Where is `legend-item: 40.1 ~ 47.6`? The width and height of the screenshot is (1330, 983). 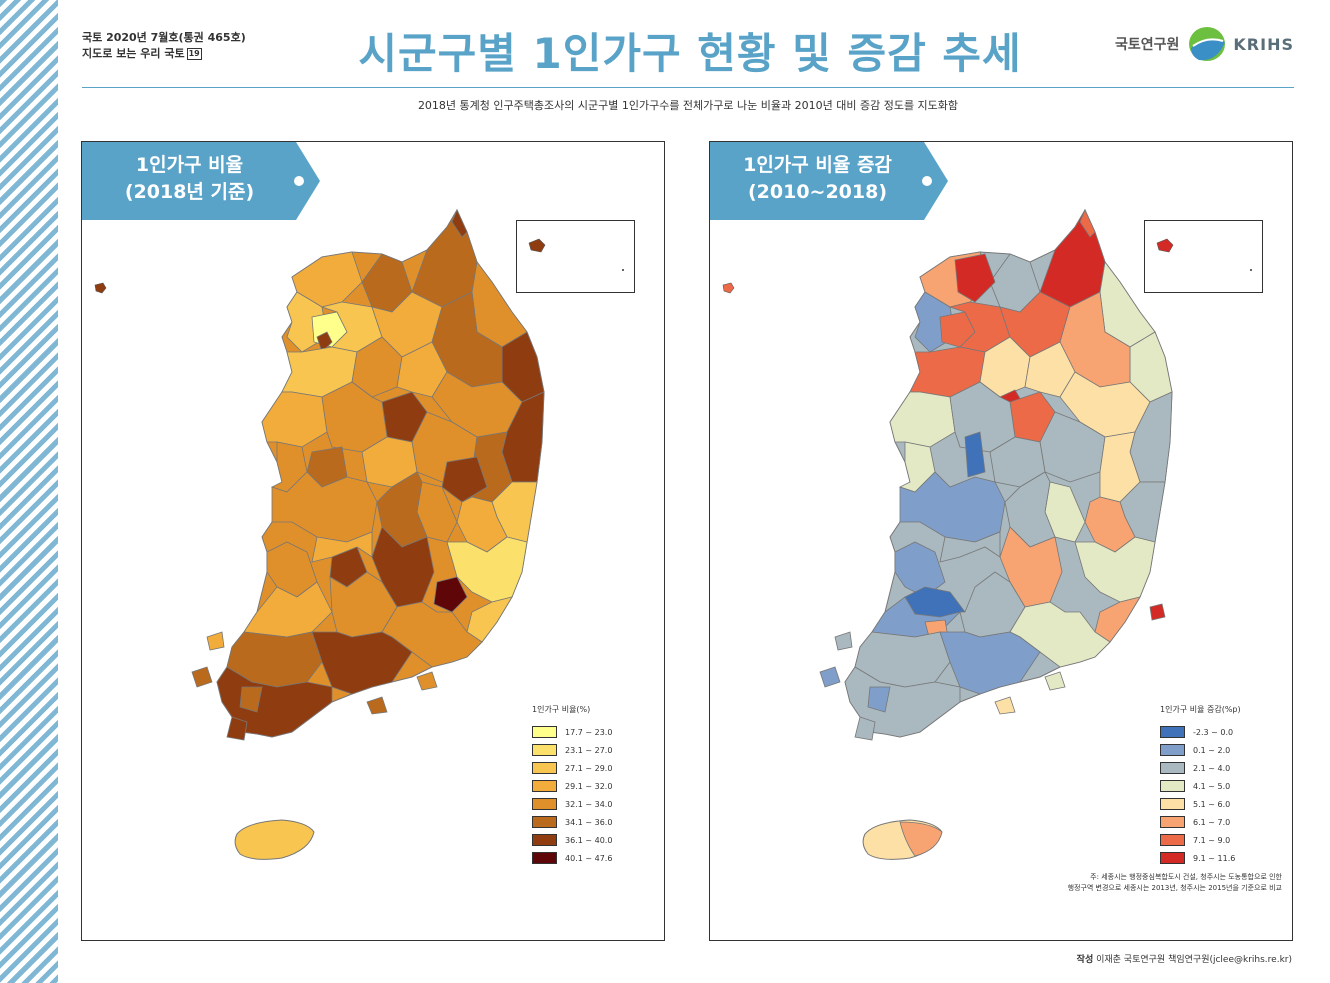
legend-item: 40.1 ~ 47.6 is located at coordinates (572, 858).